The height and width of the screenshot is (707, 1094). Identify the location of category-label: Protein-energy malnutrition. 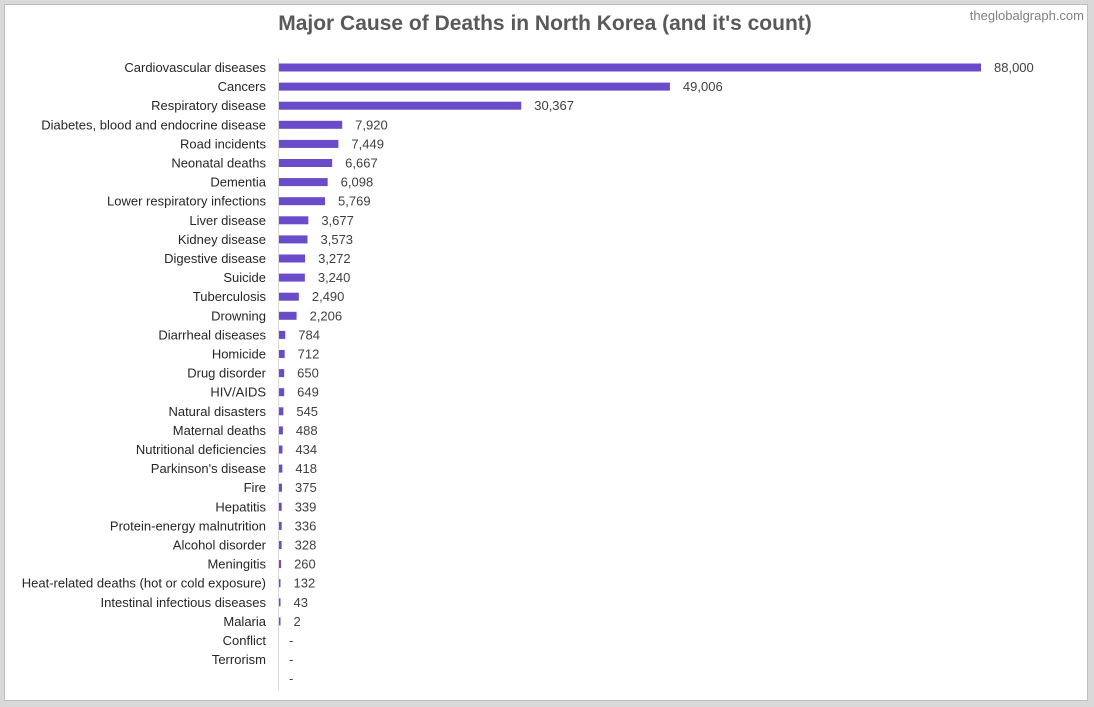
(188, 525).